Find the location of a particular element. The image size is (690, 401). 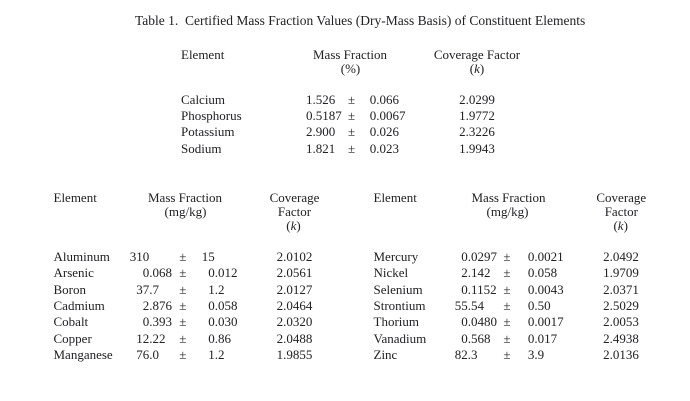

mass-fraction-value-integer-part: 55 is located at coordinates (461, 305).